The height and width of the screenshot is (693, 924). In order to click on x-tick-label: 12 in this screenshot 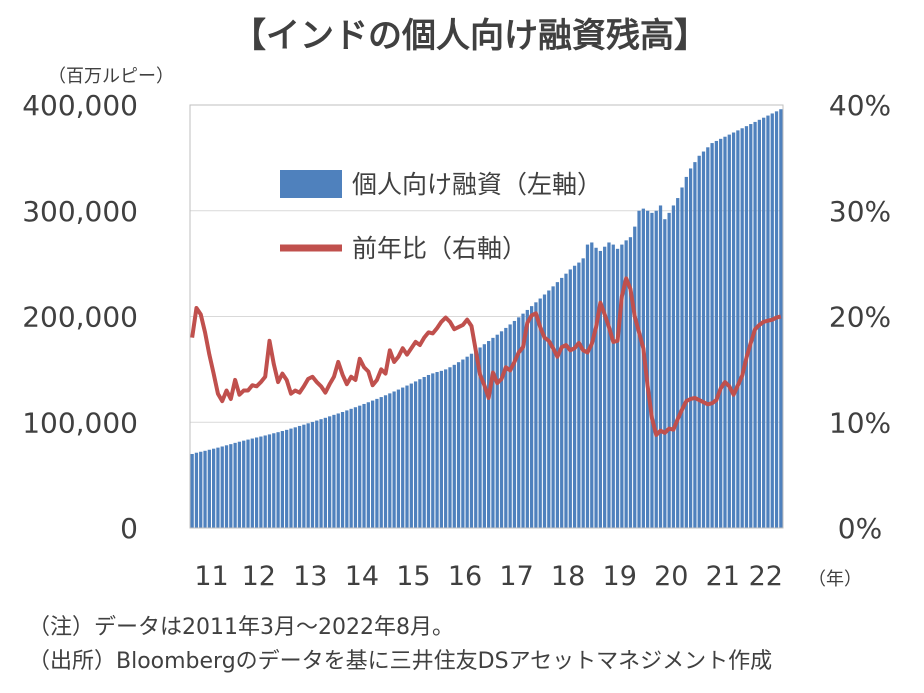, I will do `click(259, 576)`.